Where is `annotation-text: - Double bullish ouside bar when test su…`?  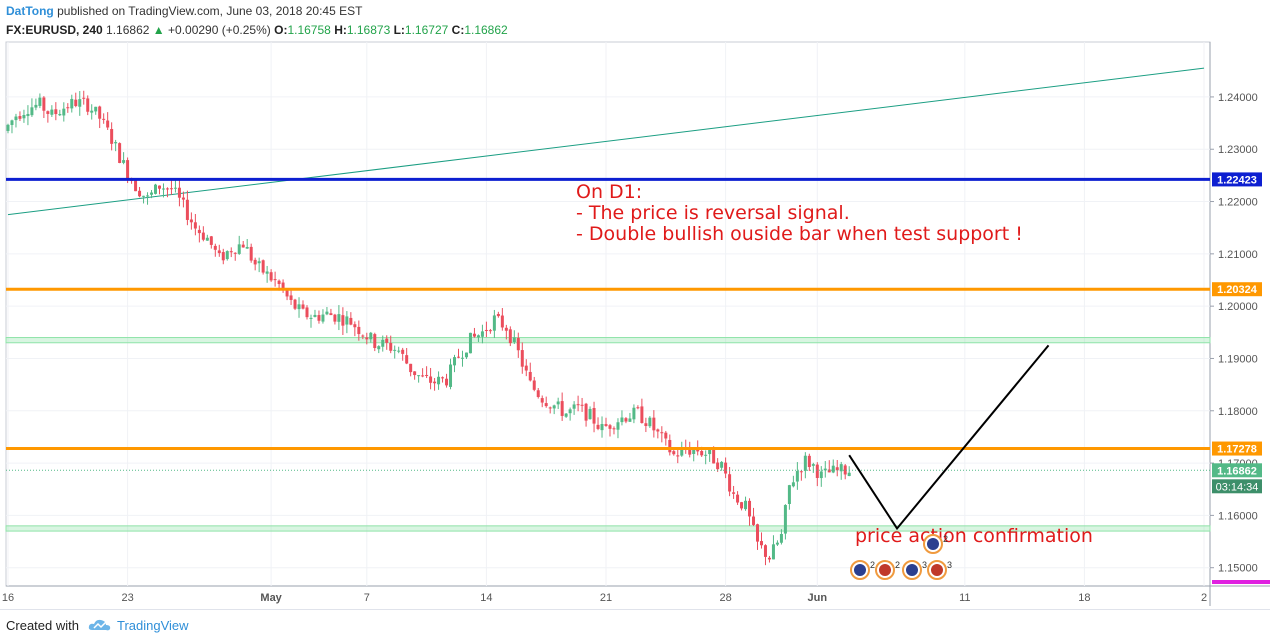 annotation-text: - Double bullish ouside bar when test su… is located at coordinates (799, 234).